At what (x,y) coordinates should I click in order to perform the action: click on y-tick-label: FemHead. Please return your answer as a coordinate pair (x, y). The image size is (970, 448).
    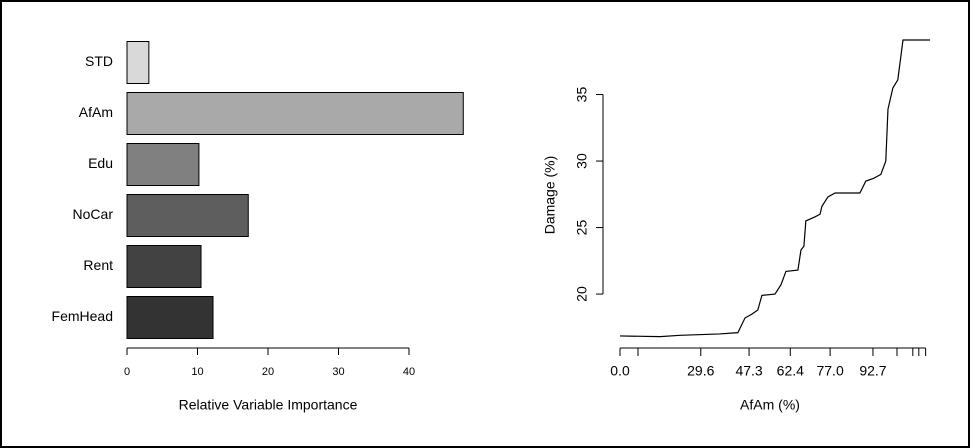
    Looking at the image, I should click on (82, 316).